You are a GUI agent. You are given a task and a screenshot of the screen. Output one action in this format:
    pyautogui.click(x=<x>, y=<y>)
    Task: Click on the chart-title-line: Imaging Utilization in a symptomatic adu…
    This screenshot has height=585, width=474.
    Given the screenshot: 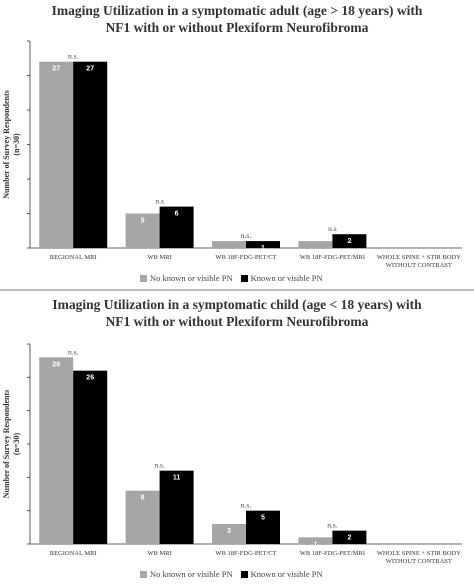 What is the action you would take?
    pyautogui.click(x=237, y=10)
    